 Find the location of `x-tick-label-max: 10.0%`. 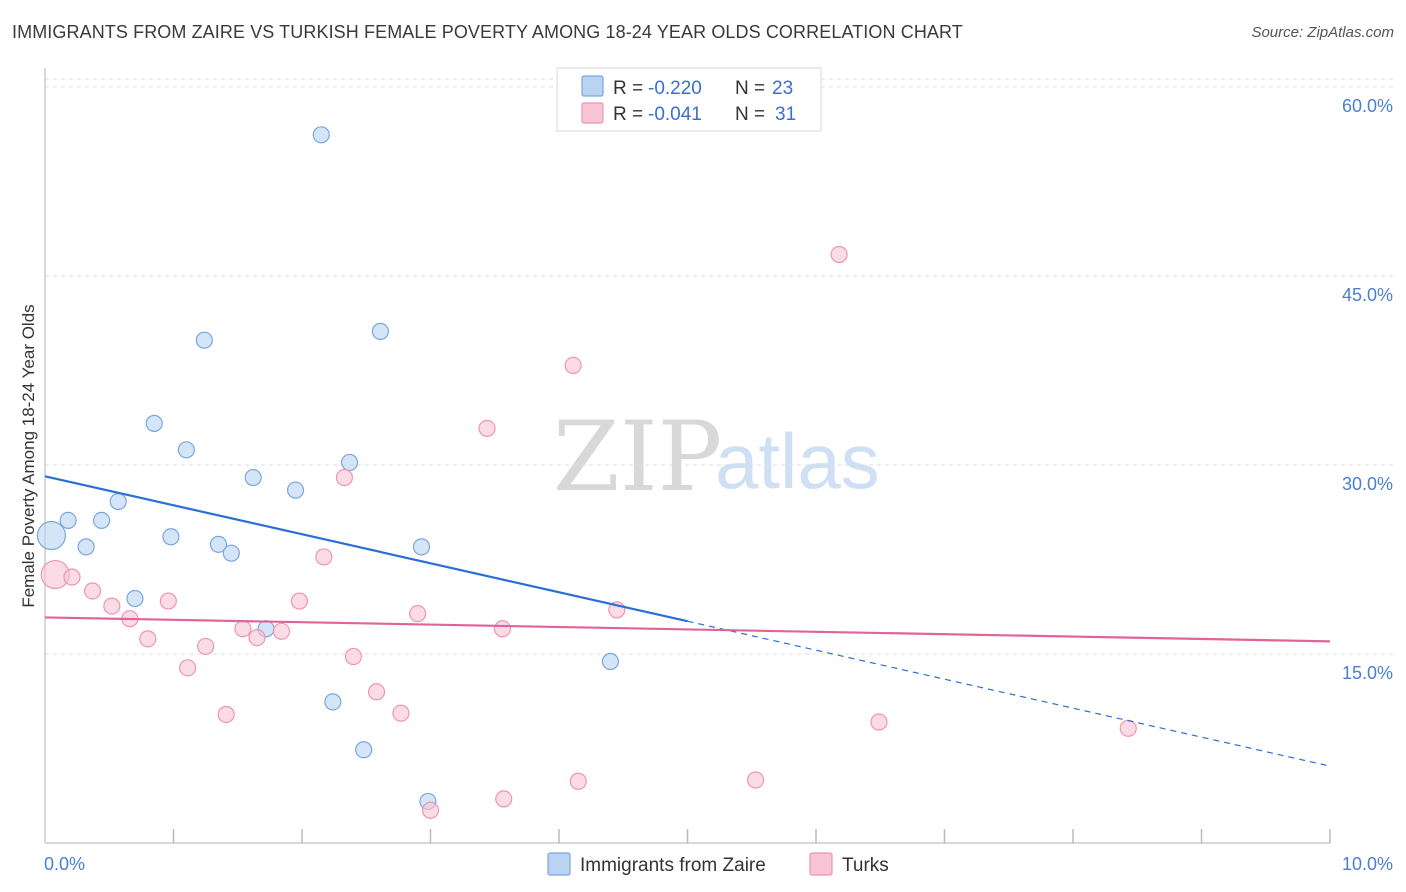

x-tick-label-max: 10.0% is located at coordinates (1367, 864).